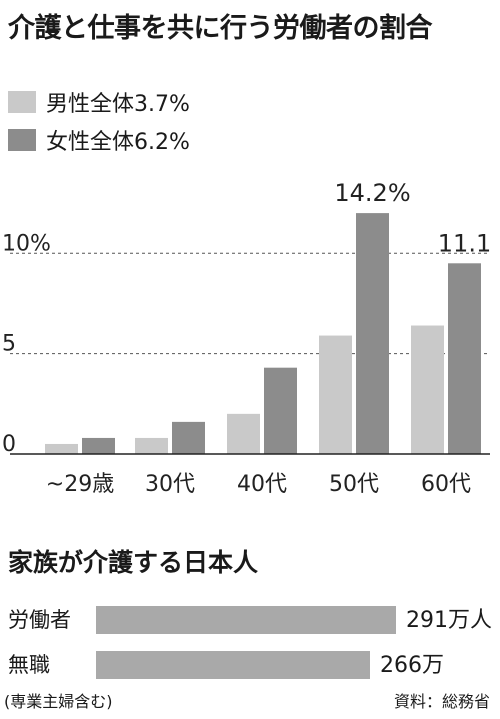  Describe the element at coordinates (262, 484) in the screenshot. I see `x-tick-label: 40代` at that location.